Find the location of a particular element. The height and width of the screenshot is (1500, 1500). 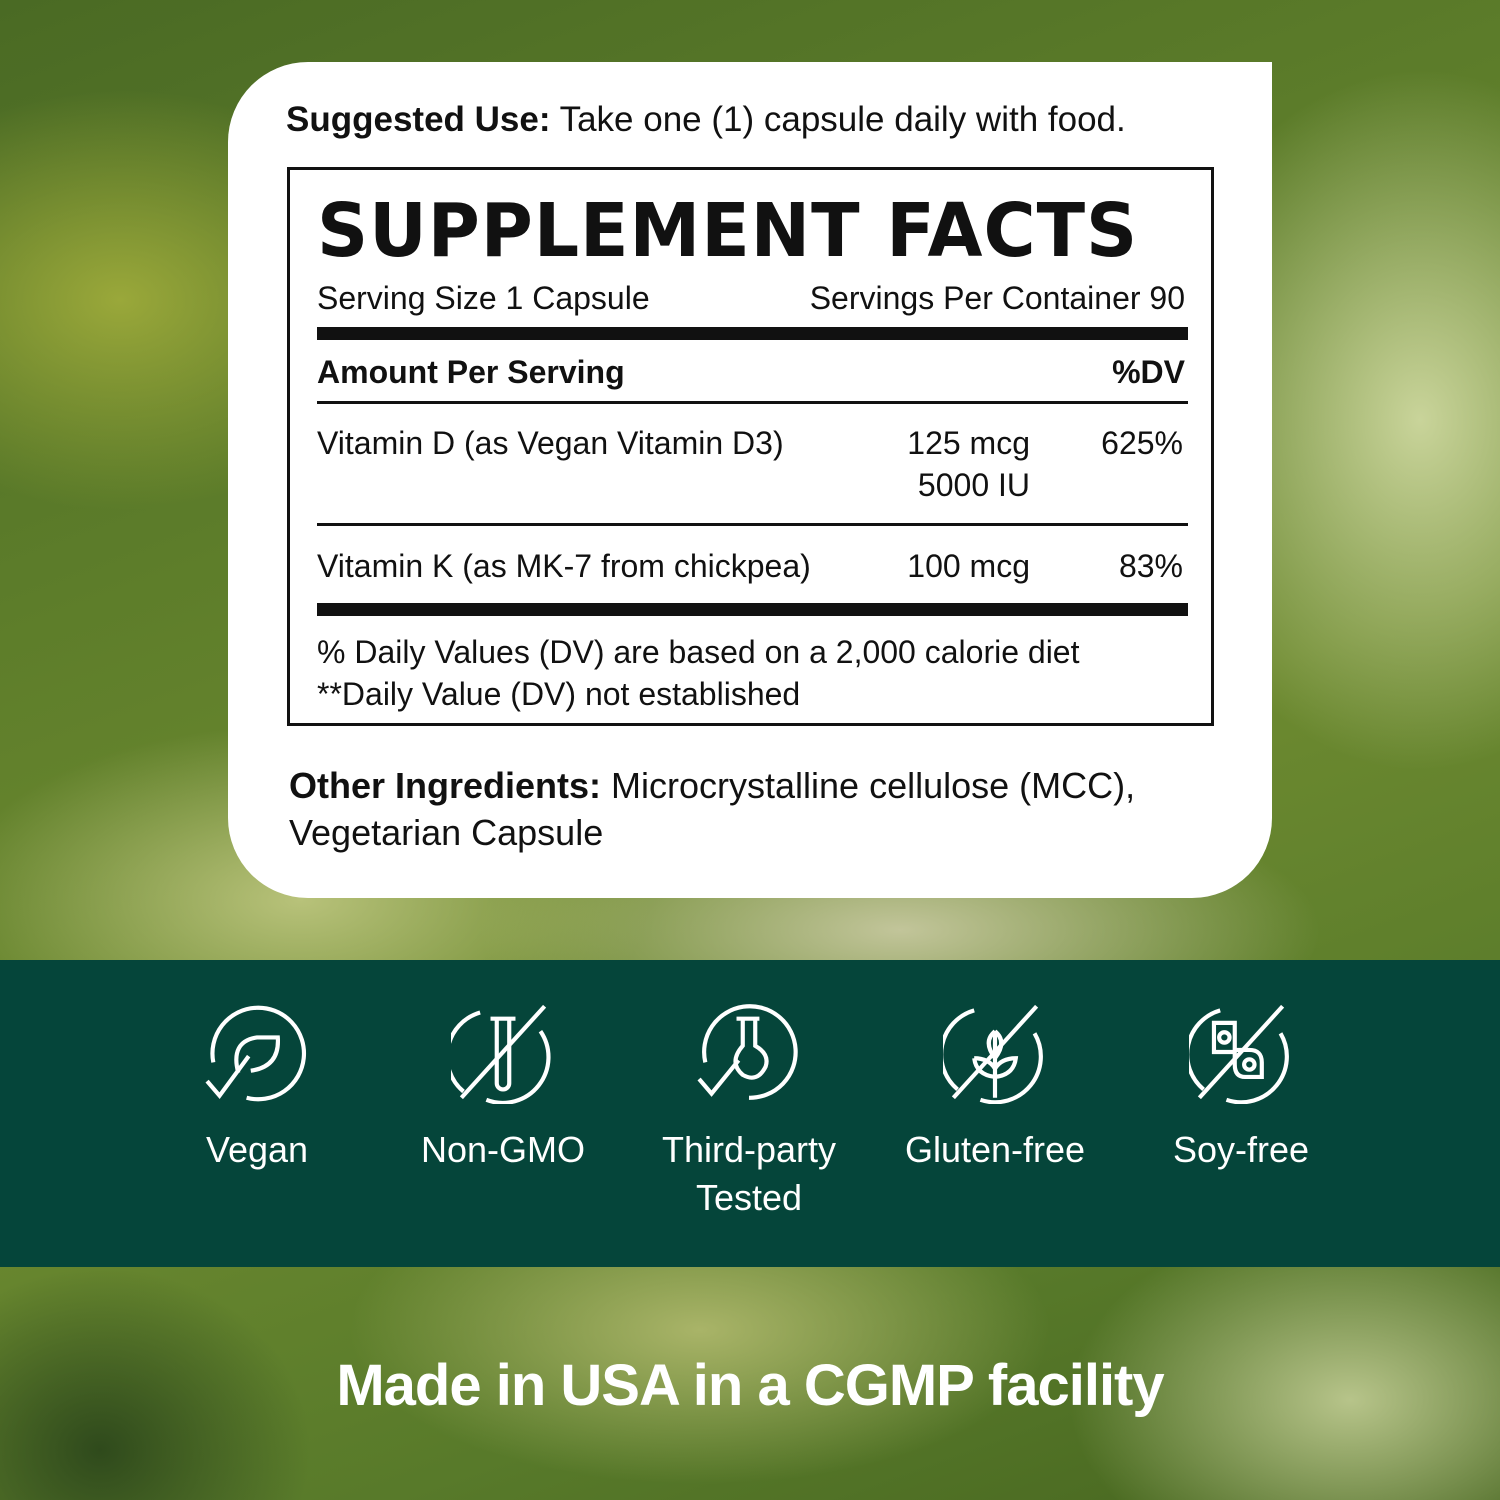

nutrient-name: Vitamin D (as Vegan Vitamin D3) is located at coordinates (550, 443).